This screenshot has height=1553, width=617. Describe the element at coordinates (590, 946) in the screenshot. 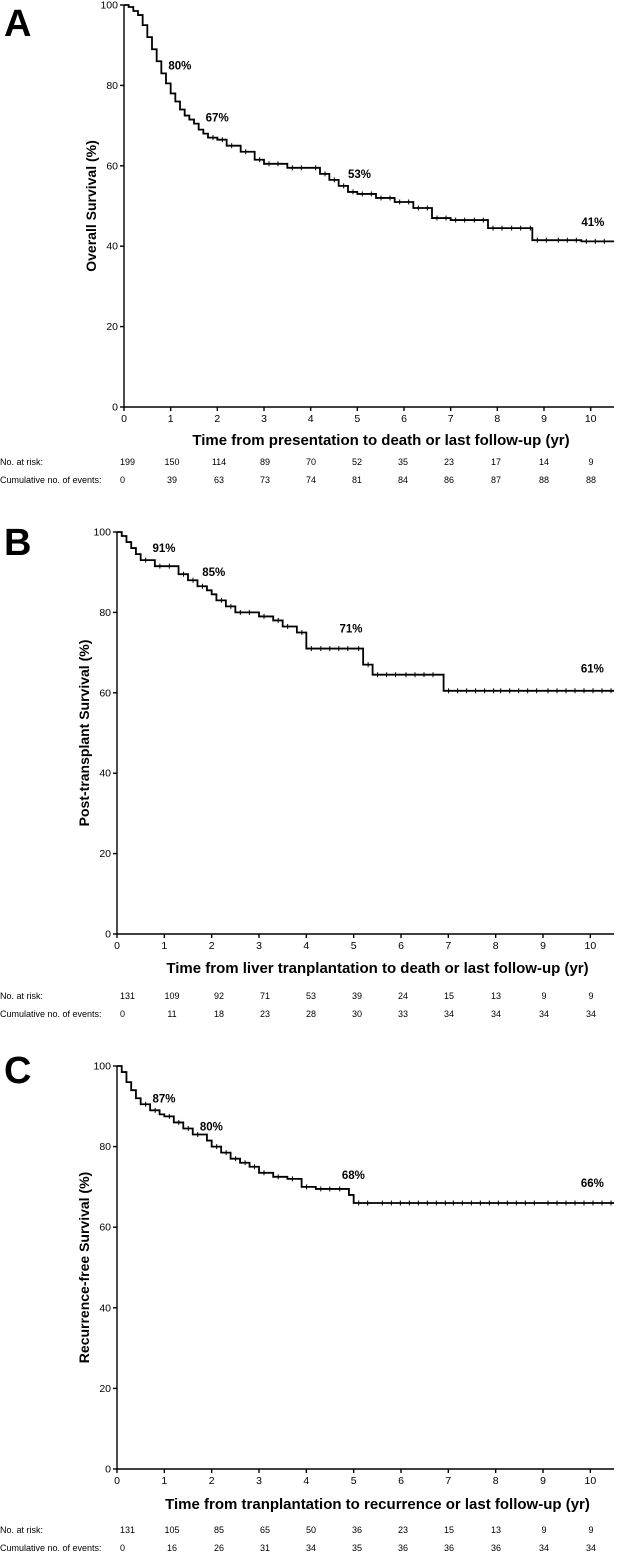

I see `x-tick-label: 10` at that location.